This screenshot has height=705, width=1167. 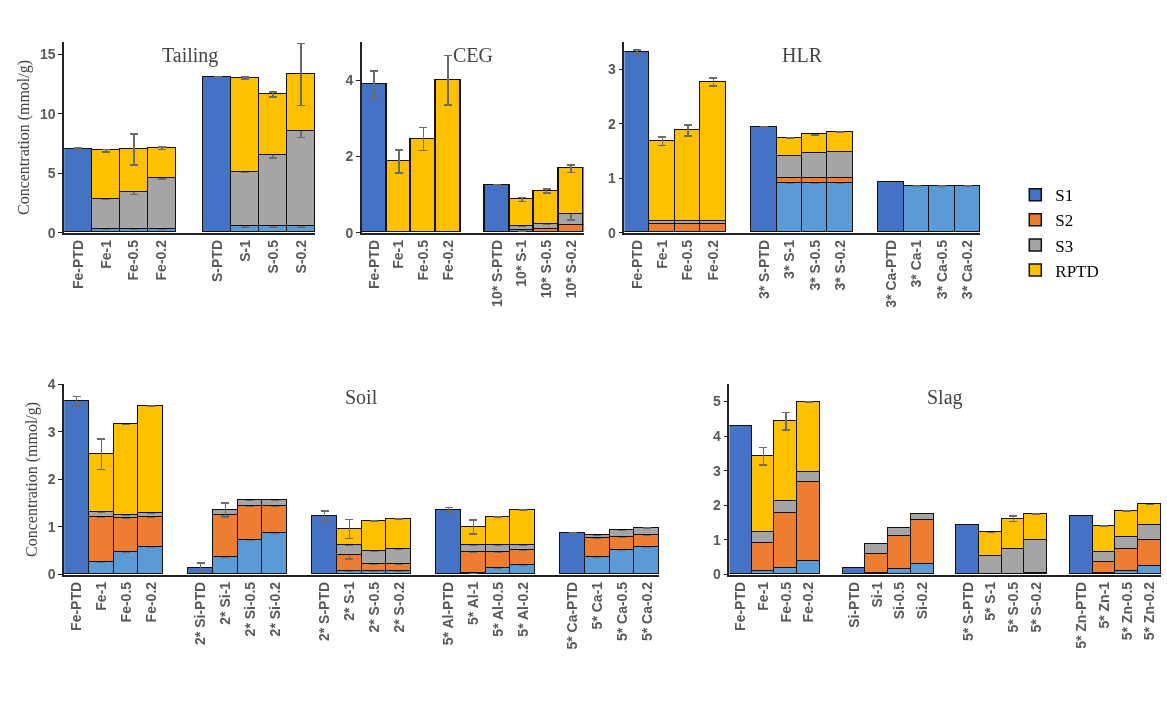 I want to click on x-tick-label: 10* S-1, so click(x=521, y=263).